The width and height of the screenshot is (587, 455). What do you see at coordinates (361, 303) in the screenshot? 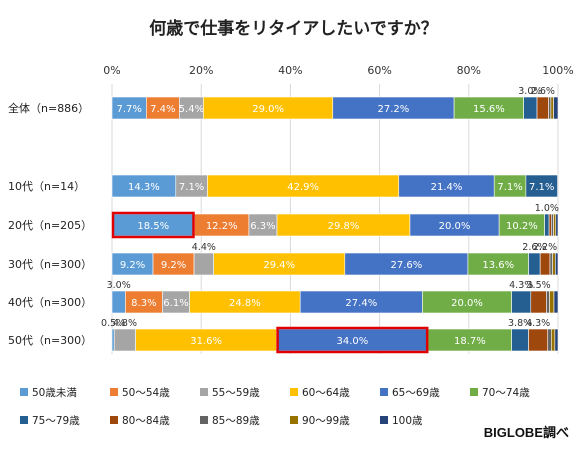
I see `data-label: 27.4%` at bounding box center [361, 303].